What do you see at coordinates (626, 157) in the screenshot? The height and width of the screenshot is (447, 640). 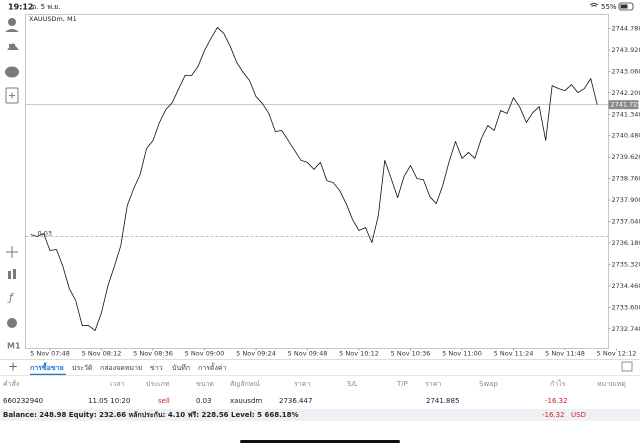 I see `y-tick-label: 2739.620` at bounding box center [626, 157].